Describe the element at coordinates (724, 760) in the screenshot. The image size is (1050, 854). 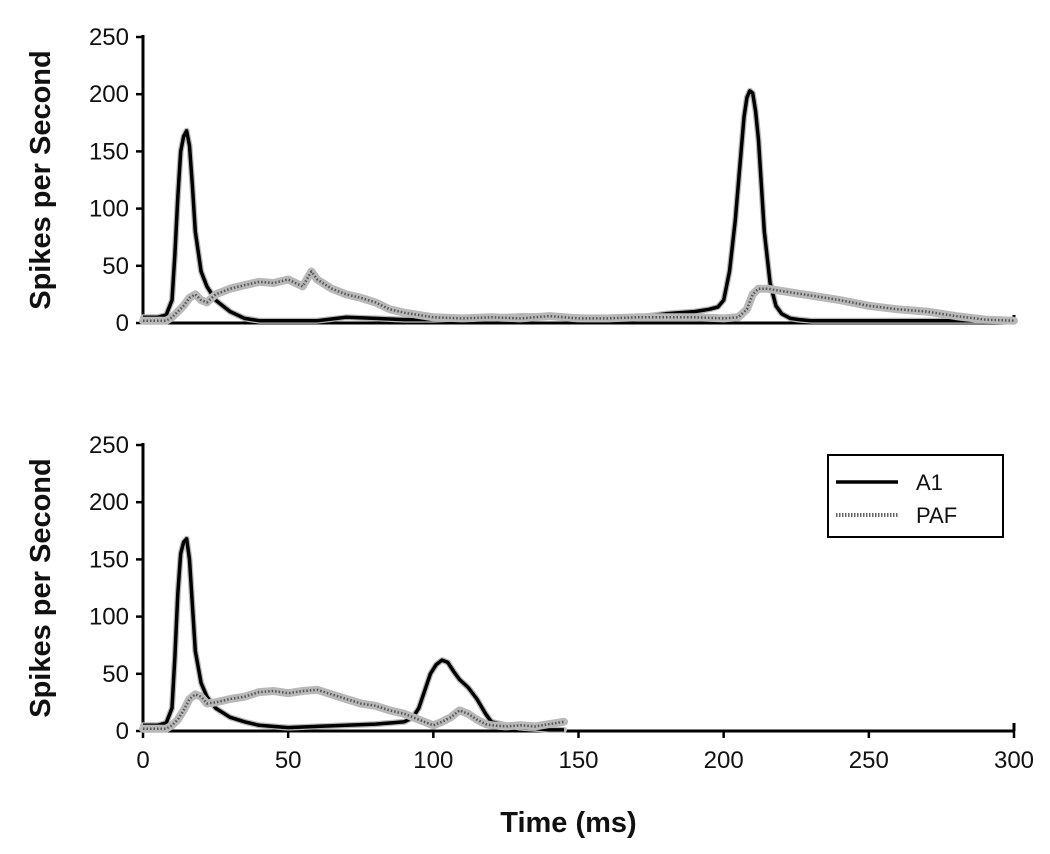
I see `x-tick-label: 200` at that location.